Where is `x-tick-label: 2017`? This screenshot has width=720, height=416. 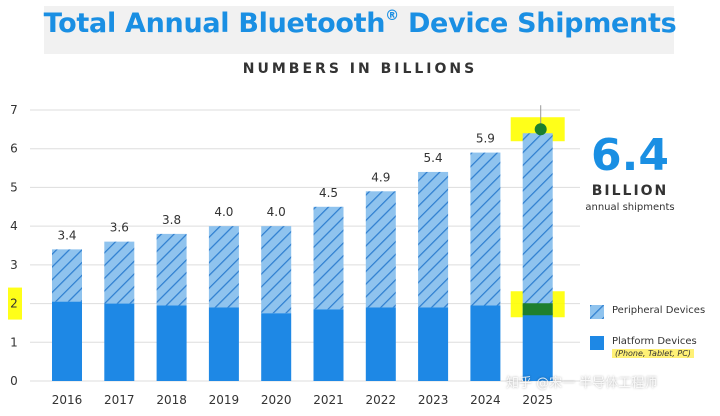
x-tick-label: 2017 is located at coordinates (119, 400).